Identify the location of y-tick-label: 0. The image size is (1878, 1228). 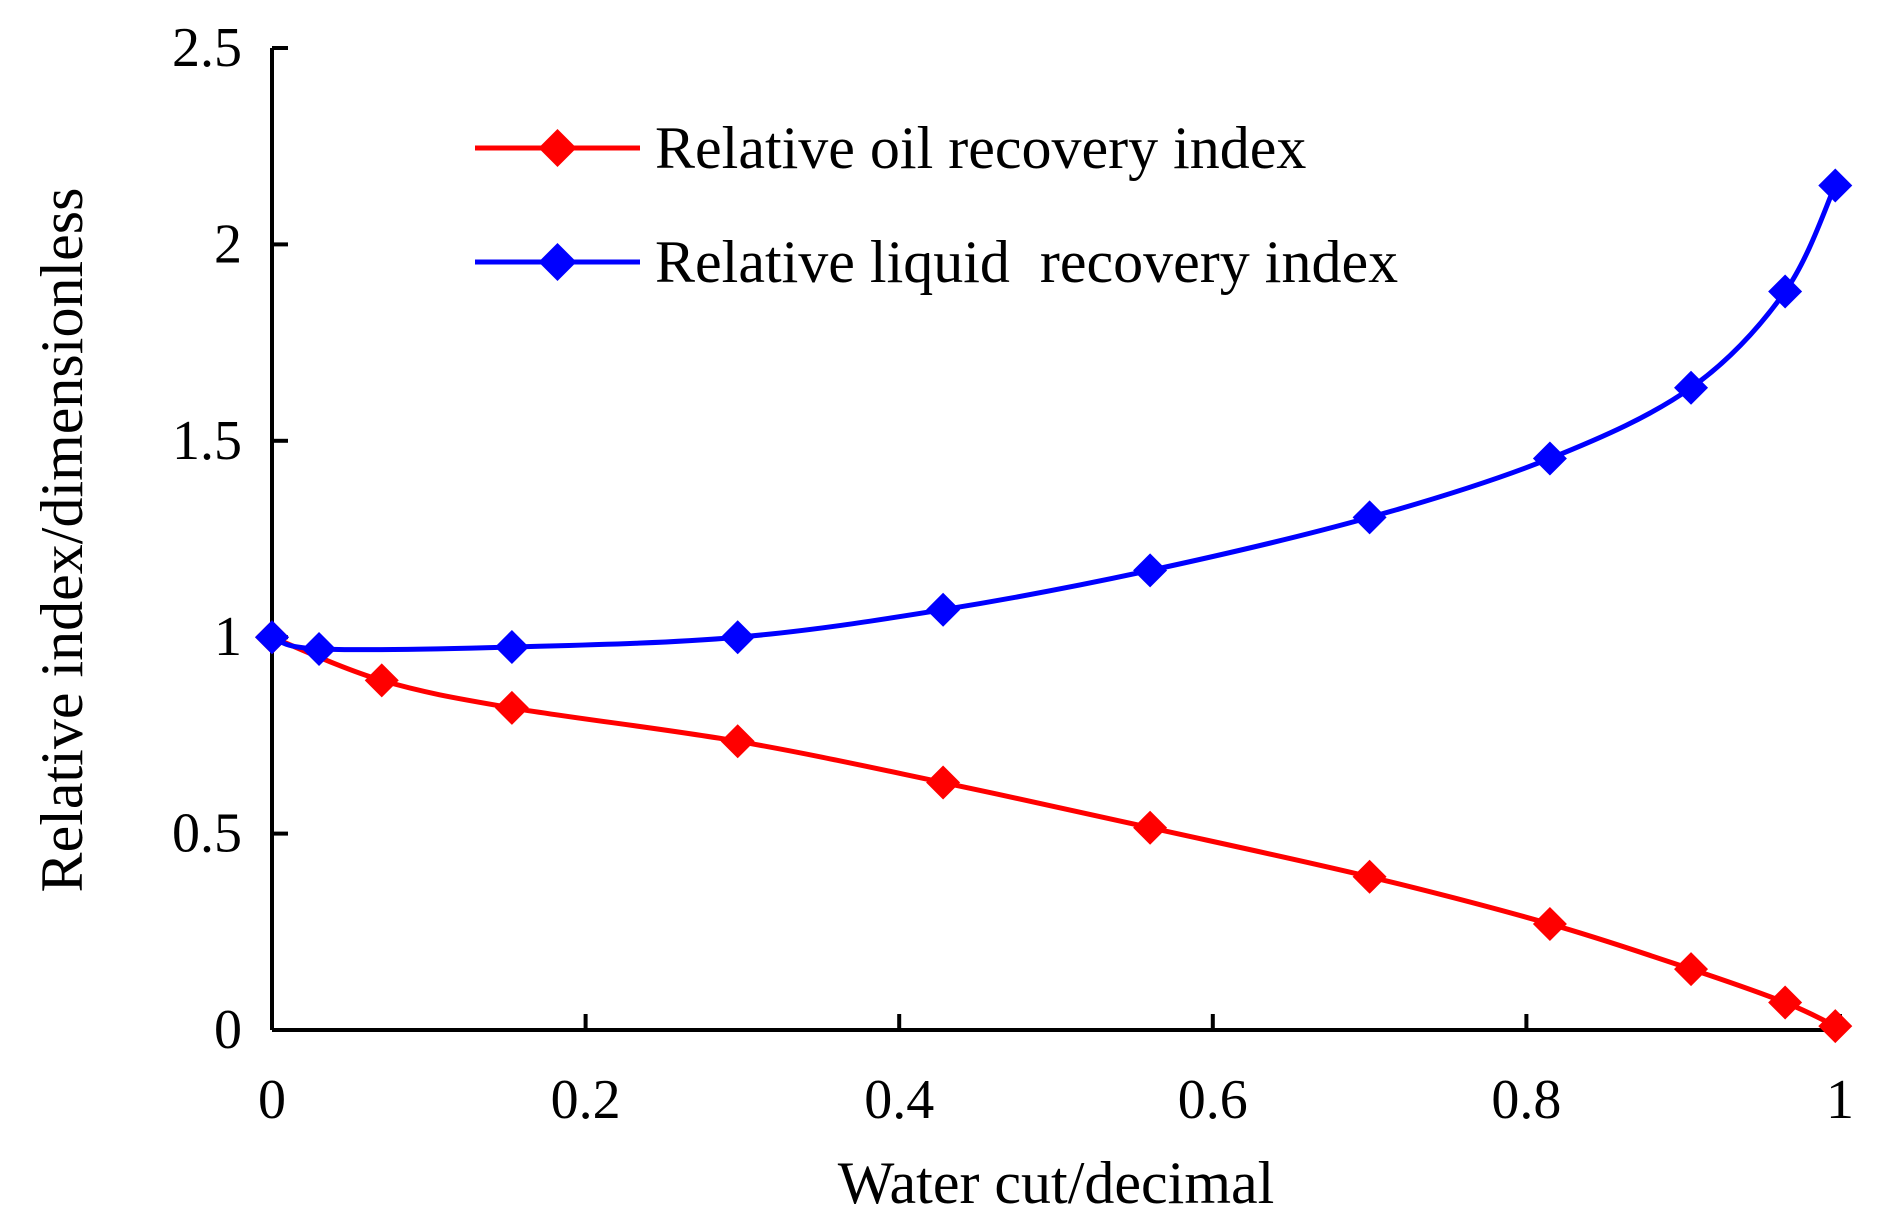
(228, 1030).